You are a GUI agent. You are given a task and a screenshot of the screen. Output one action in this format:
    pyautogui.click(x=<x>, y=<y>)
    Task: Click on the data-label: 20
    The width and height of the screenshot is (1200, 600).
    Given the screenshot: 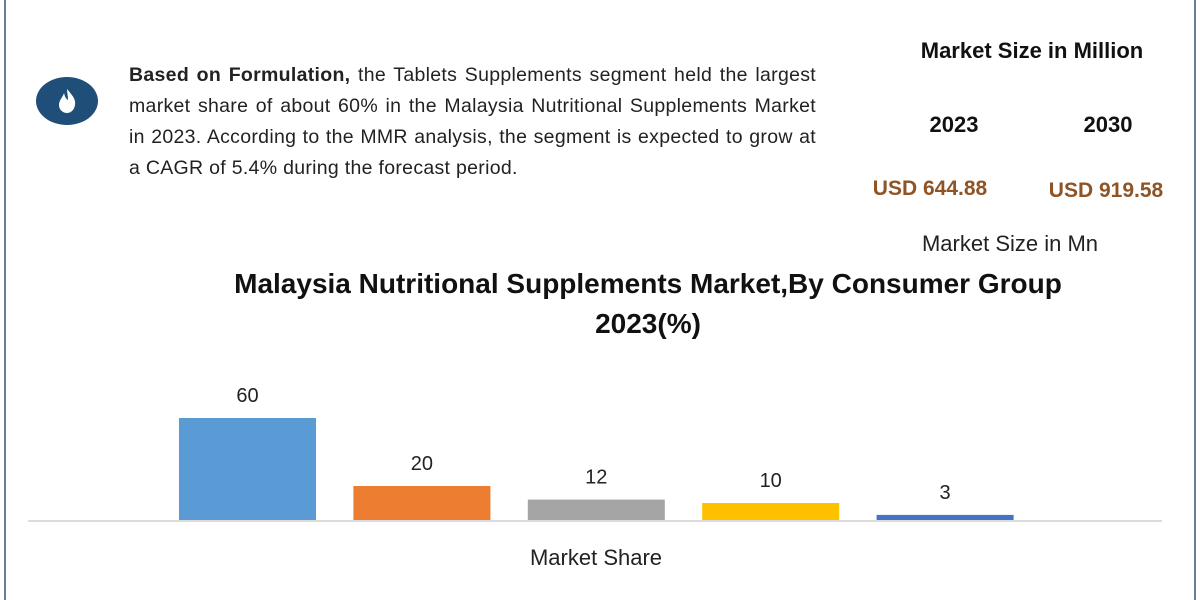 What is the action you would take?
    pyautogui.click(x=422, y=464)
    